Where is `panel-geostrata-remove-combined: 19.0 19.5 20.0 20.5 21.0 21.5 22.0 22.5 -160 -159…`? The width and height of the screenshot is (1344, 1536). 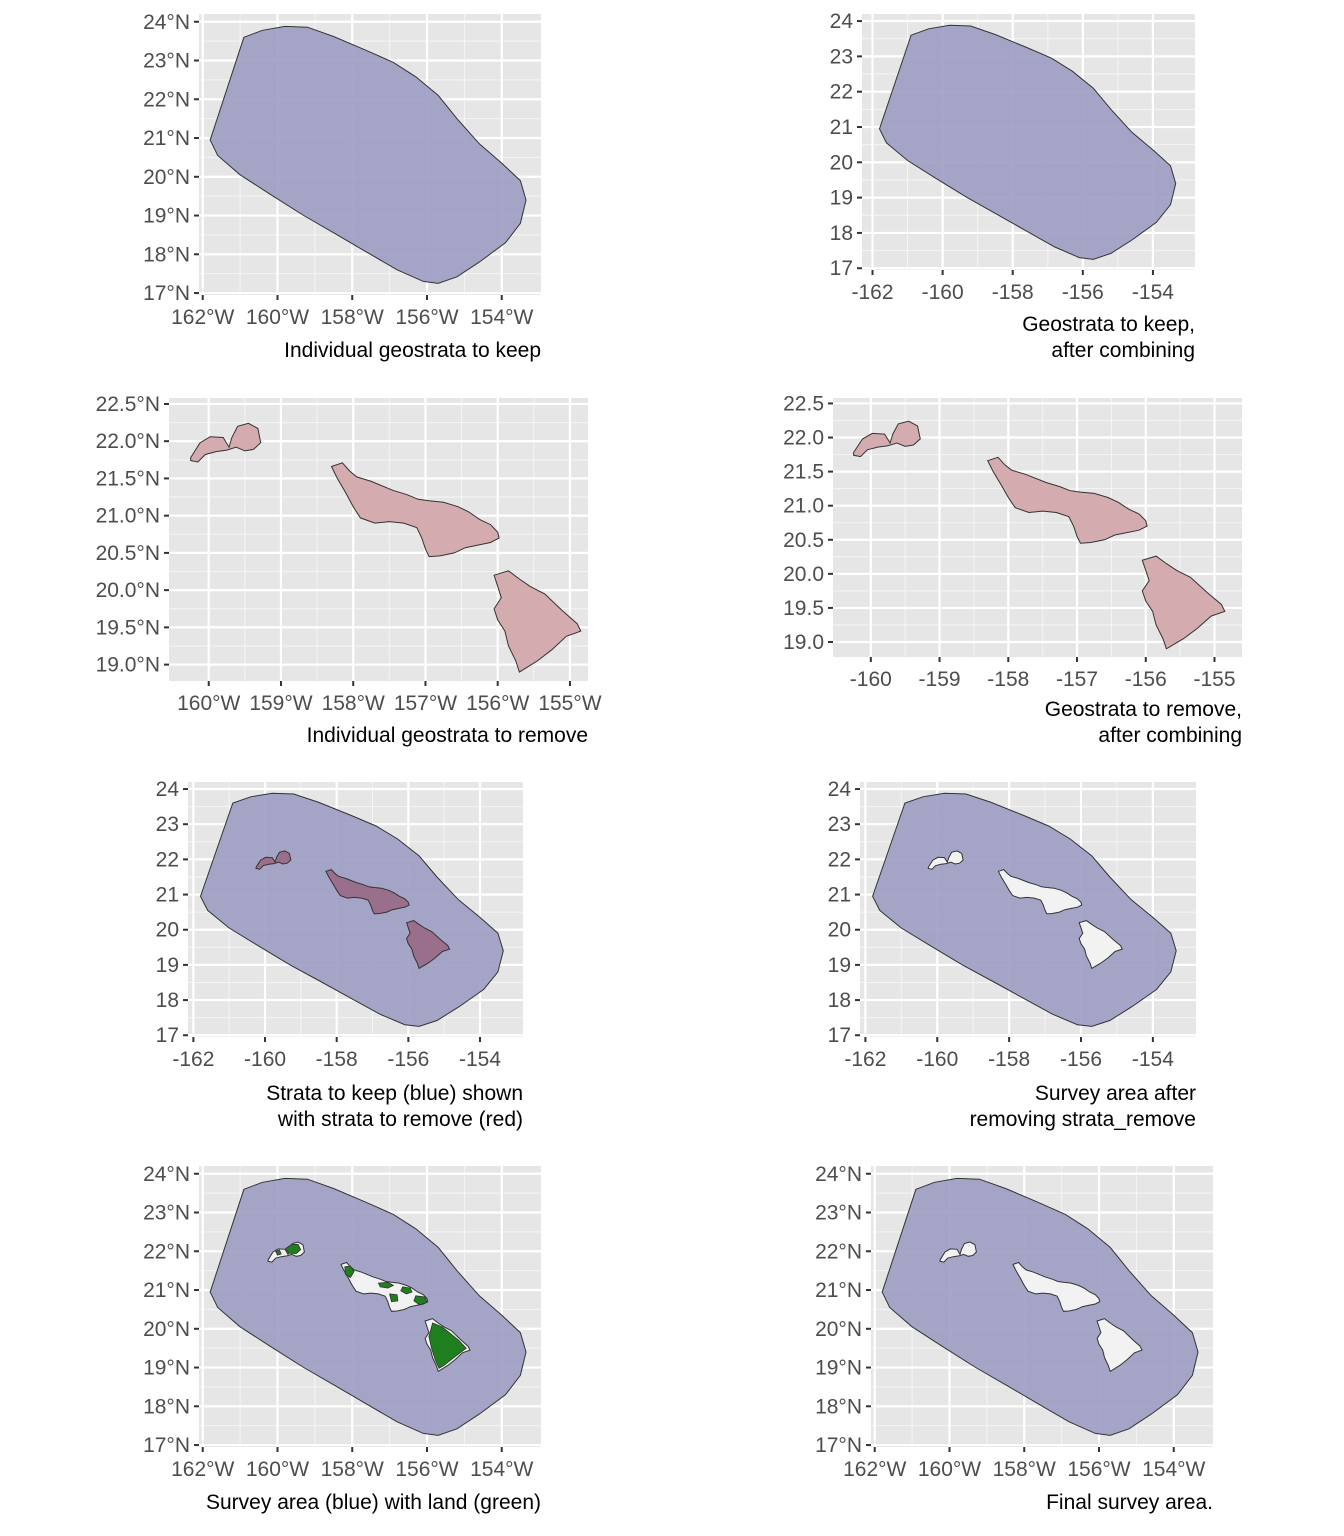 panel-geostrata-remove-combined: 19.0 19.5 20.0 20.5 21.0 21.5 22.0 22.5 -160 -159… is located at coordinates (1012, 569).